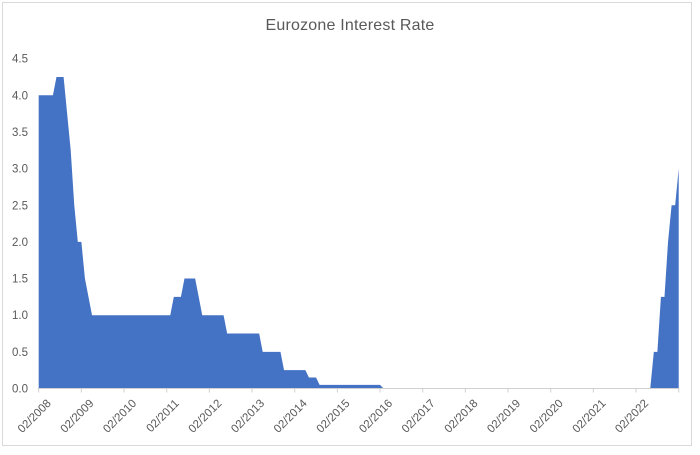 The image size is (700, 455). Describe the element at coordinates (163, 416) in the screenshot. I see `x-axis-tick-label: 02/2011` at that location.